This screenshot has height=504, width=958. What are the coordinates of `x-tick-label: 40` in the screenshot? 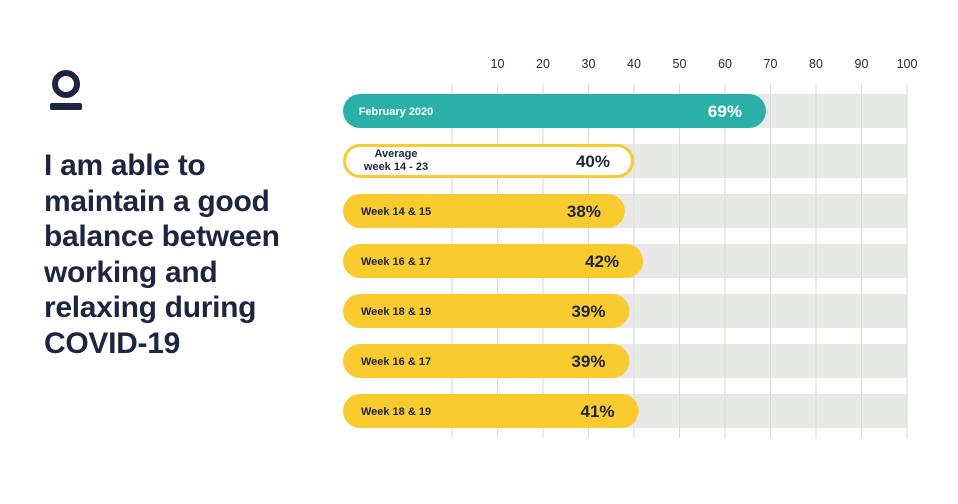 It's located at (634, 64).